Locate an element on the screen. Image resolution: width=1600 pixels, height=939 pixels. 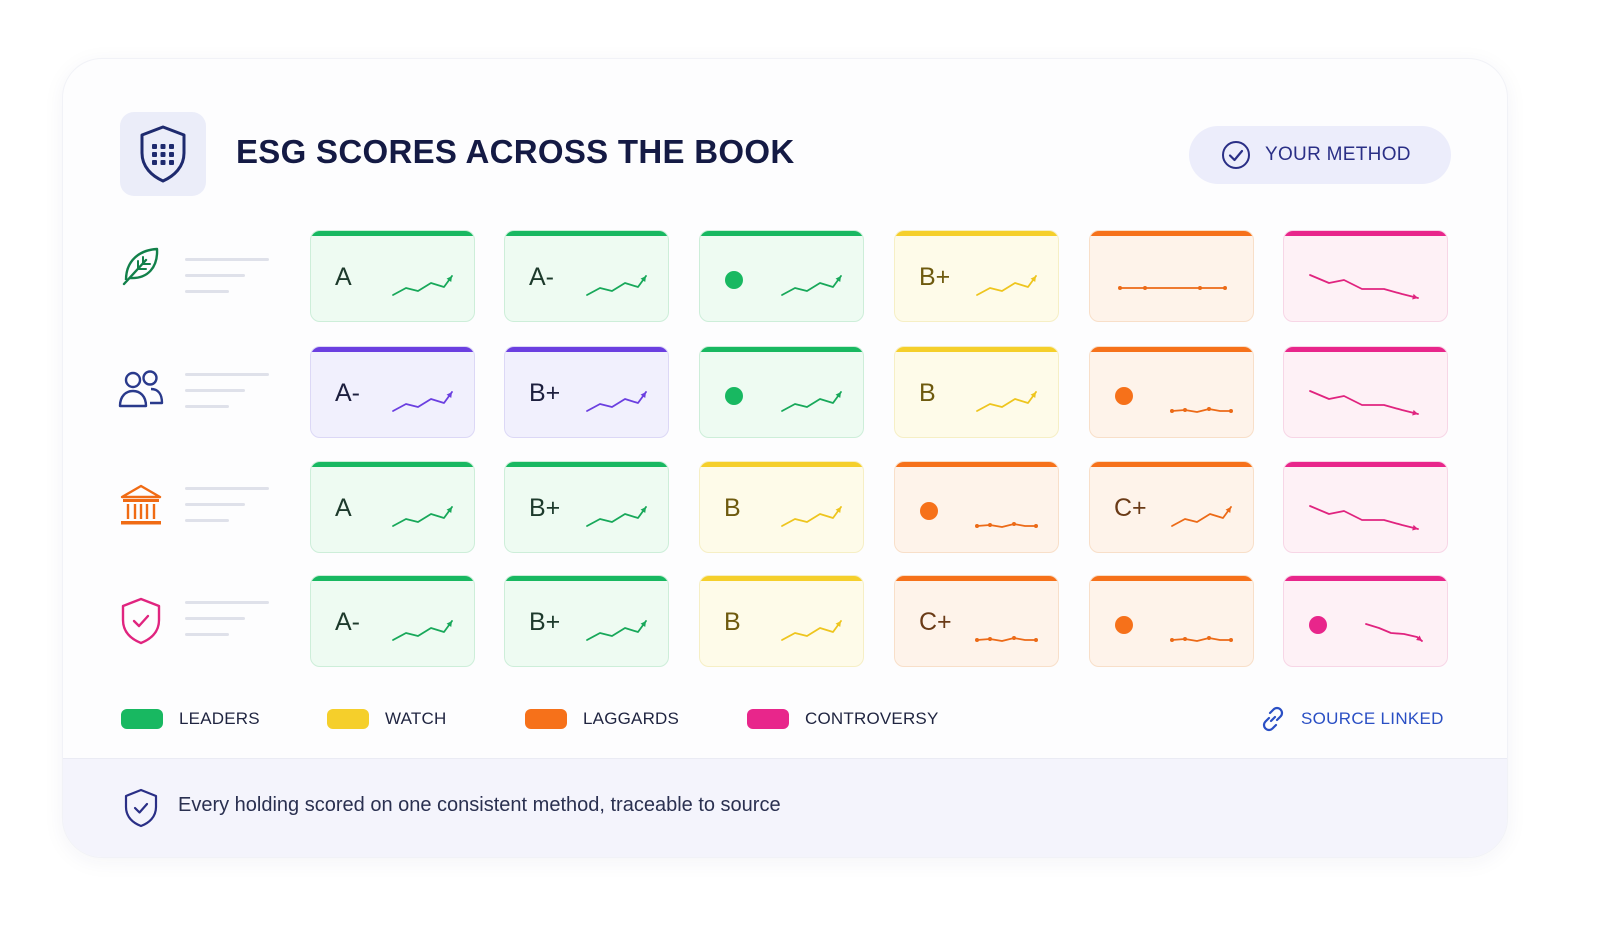
legend-watch-label: WATCH is located at coordinates (416, 718).